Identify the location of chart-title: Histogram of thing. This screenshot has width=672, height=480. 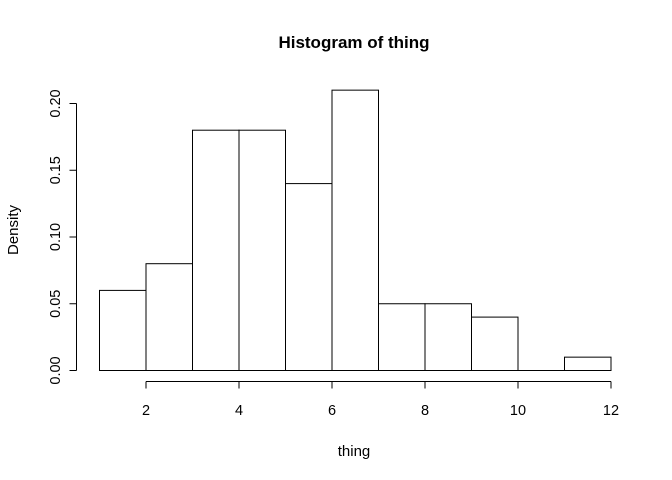
(353, 42).